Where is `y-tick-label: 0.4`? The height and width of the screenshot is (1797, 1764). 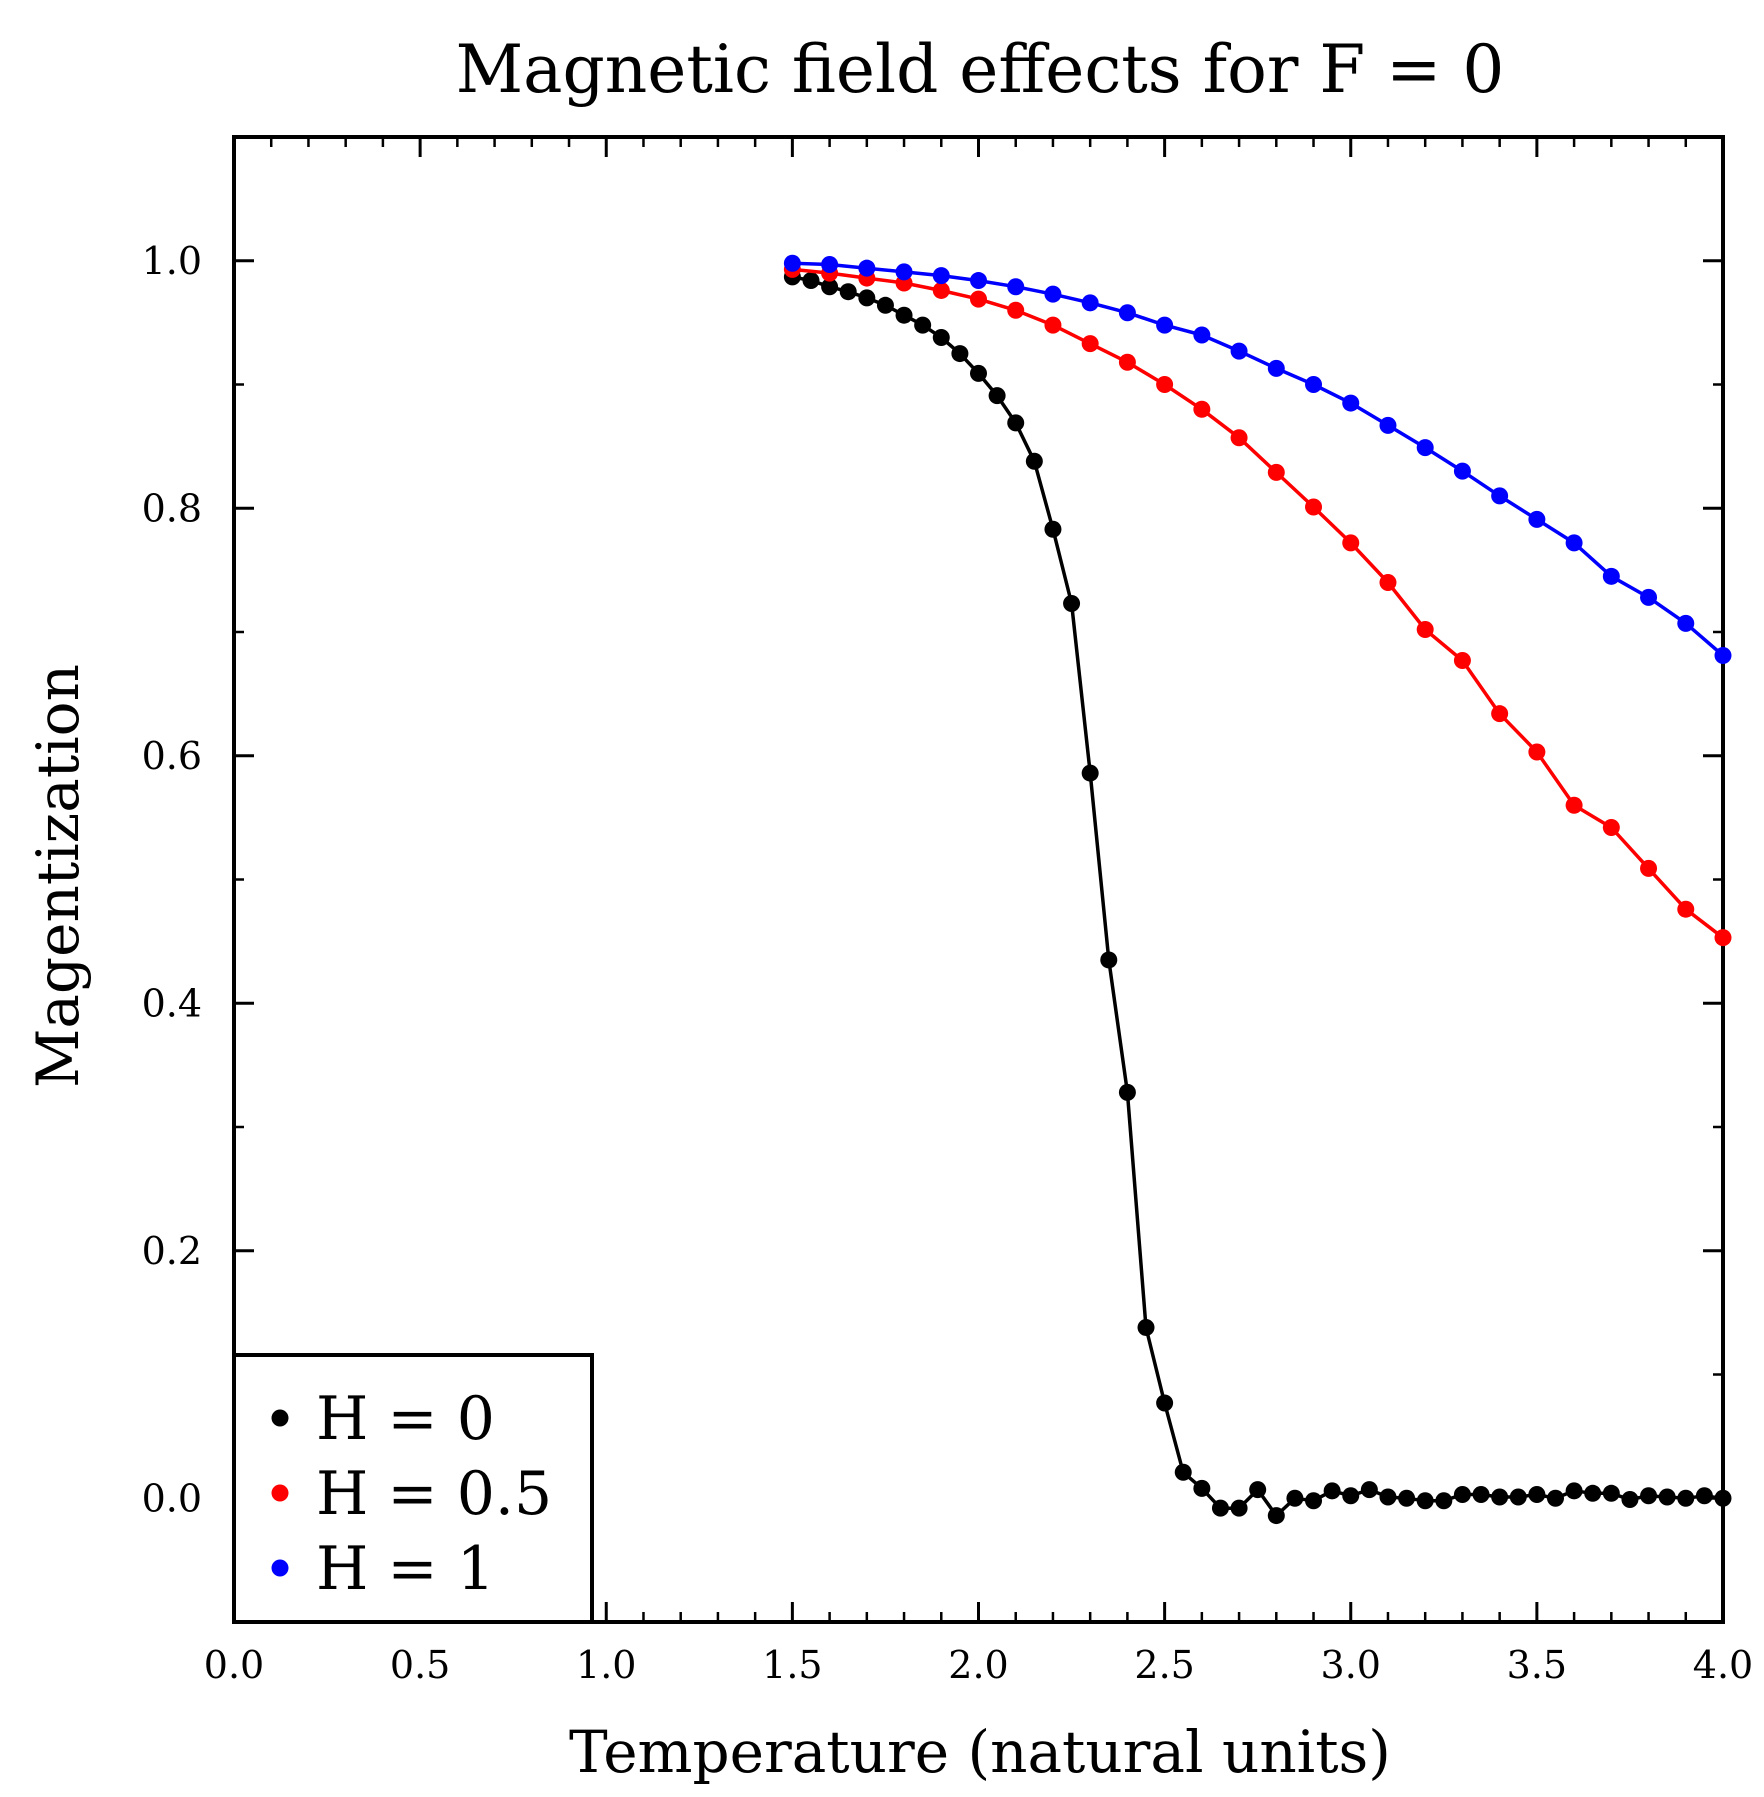
y-tick-label: 0.4 is located at coordinates (172, 1003).